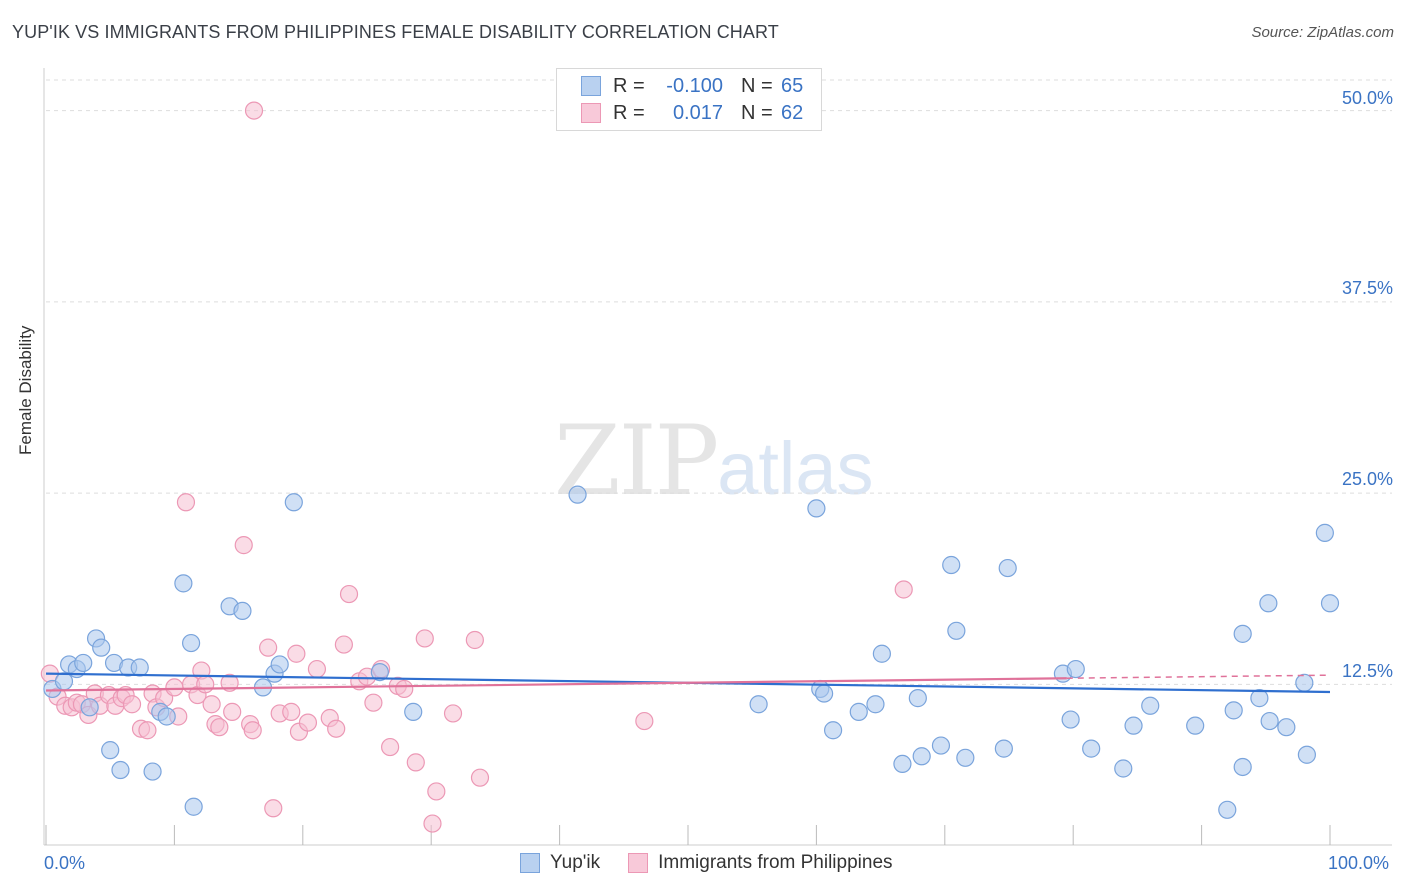 This screenshot has width=1406, height=892. I want to click on legend-label: Yup'ik, so click(575, 862).